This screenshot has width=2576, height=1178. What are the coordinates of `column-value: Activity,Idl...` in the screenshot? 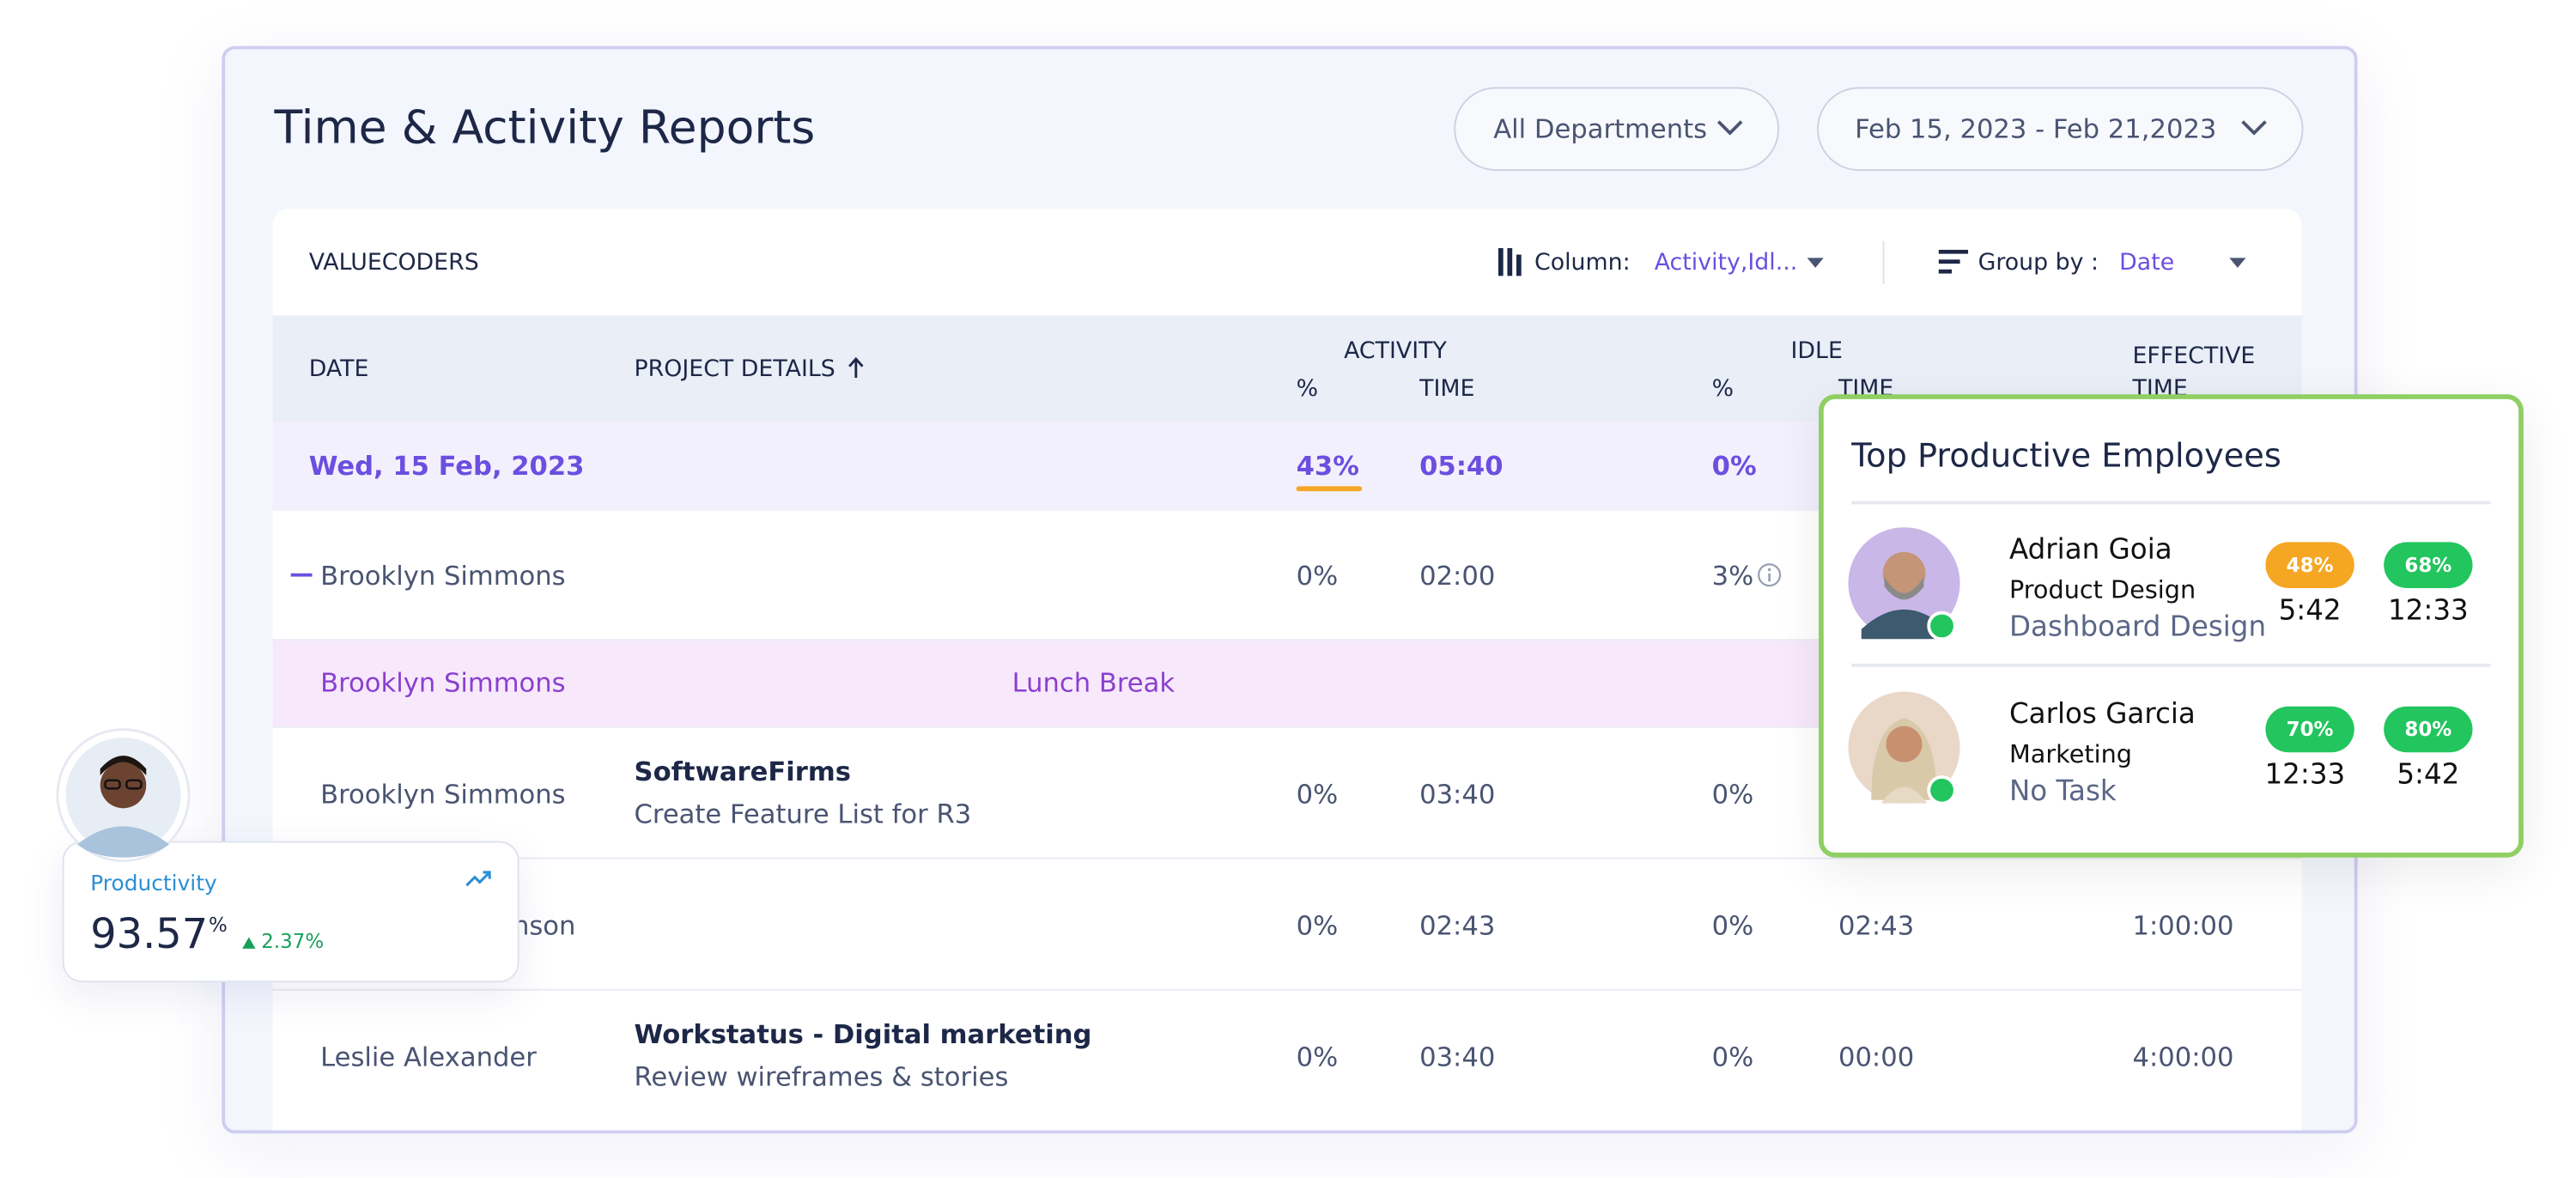 It's located at (1726, 263).